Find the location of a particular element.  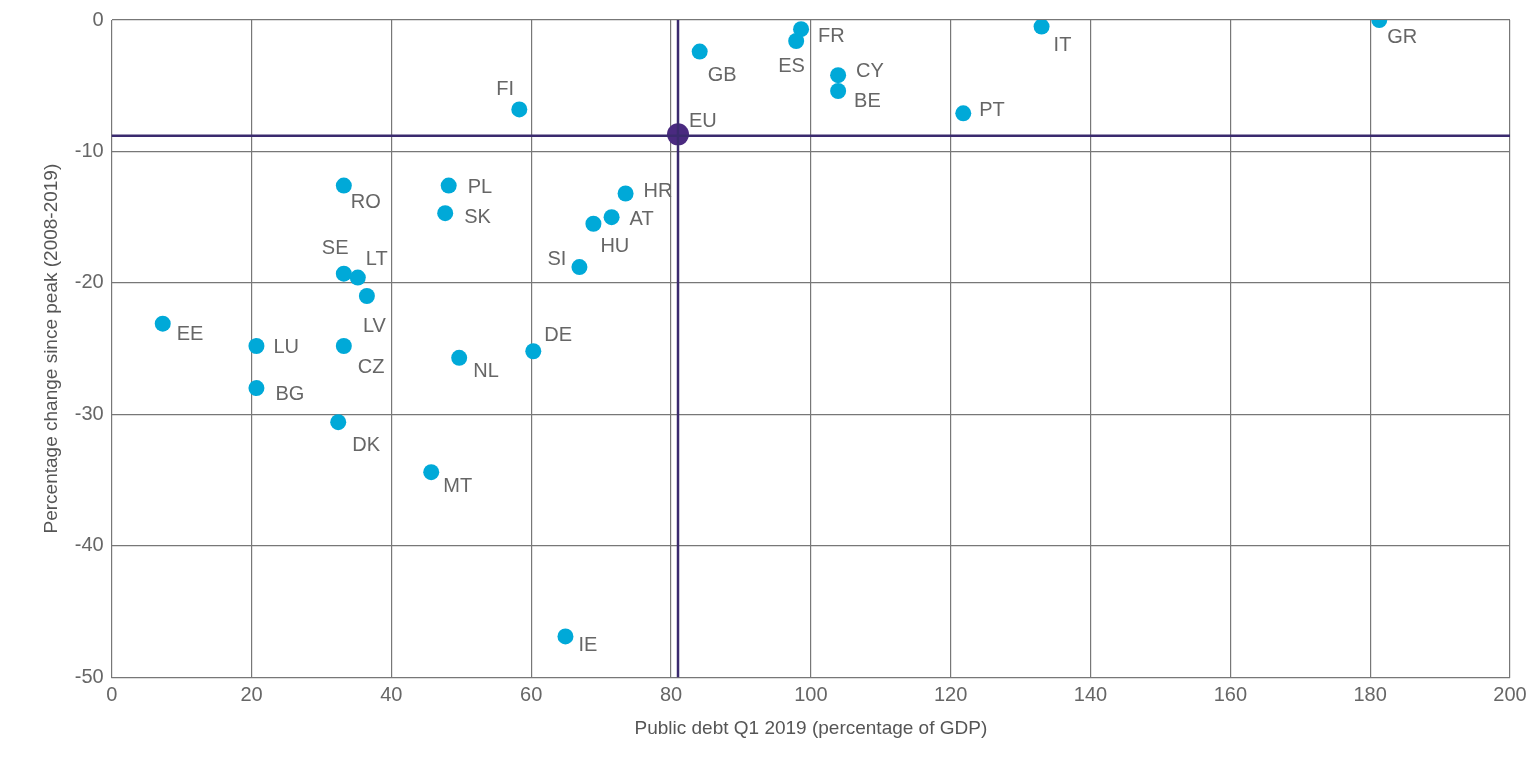

x-tick-label: 20 is located at coordinates (251, 693).